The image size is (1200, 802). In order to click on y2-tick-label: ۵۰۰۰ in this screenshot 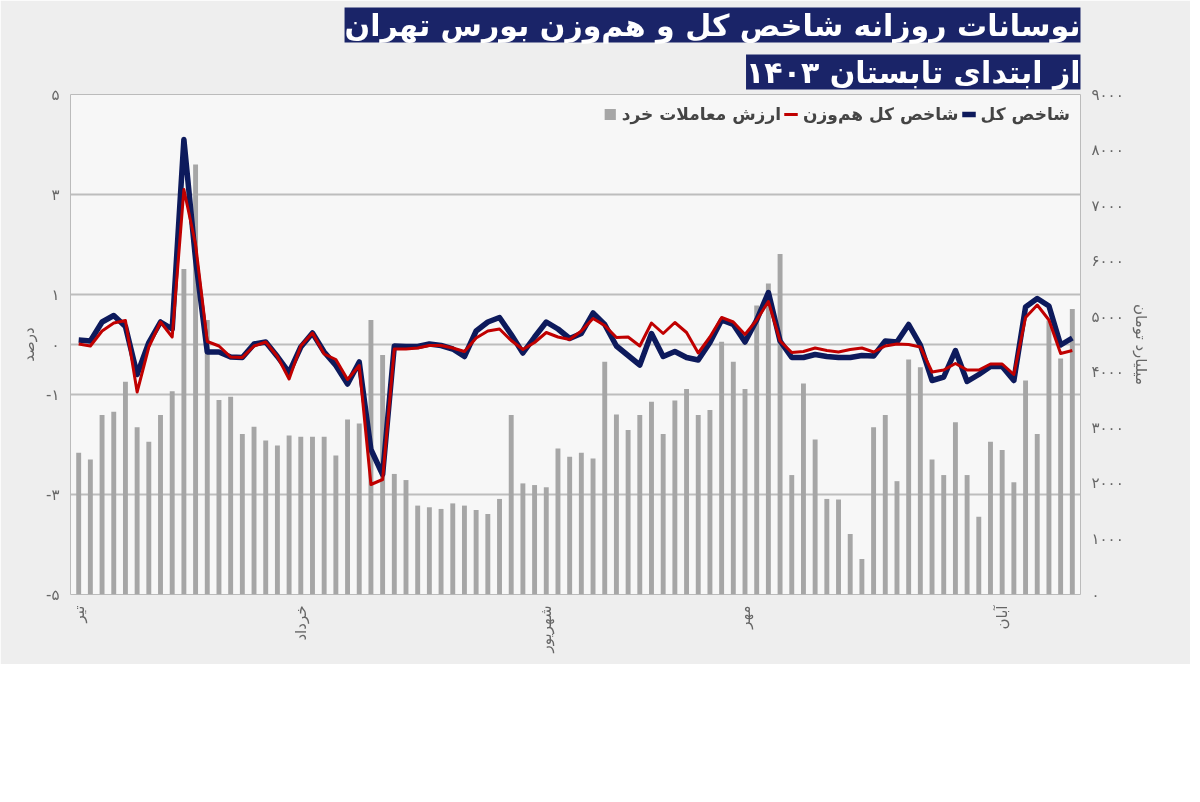, I will do `click(1107, 316)`.